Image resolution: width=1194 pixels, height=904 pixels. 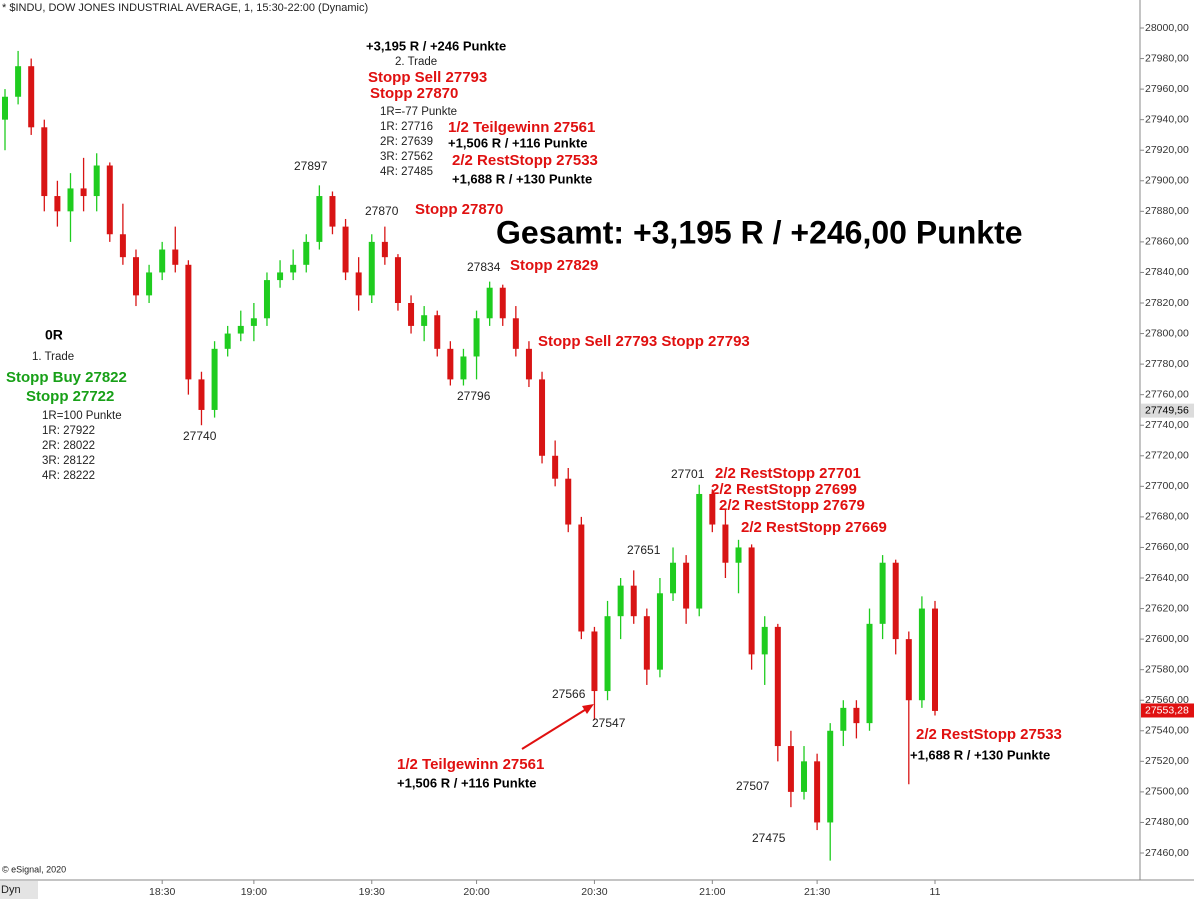 I want to click on annotation: 4R: 28222, so click(x=68, y=476).